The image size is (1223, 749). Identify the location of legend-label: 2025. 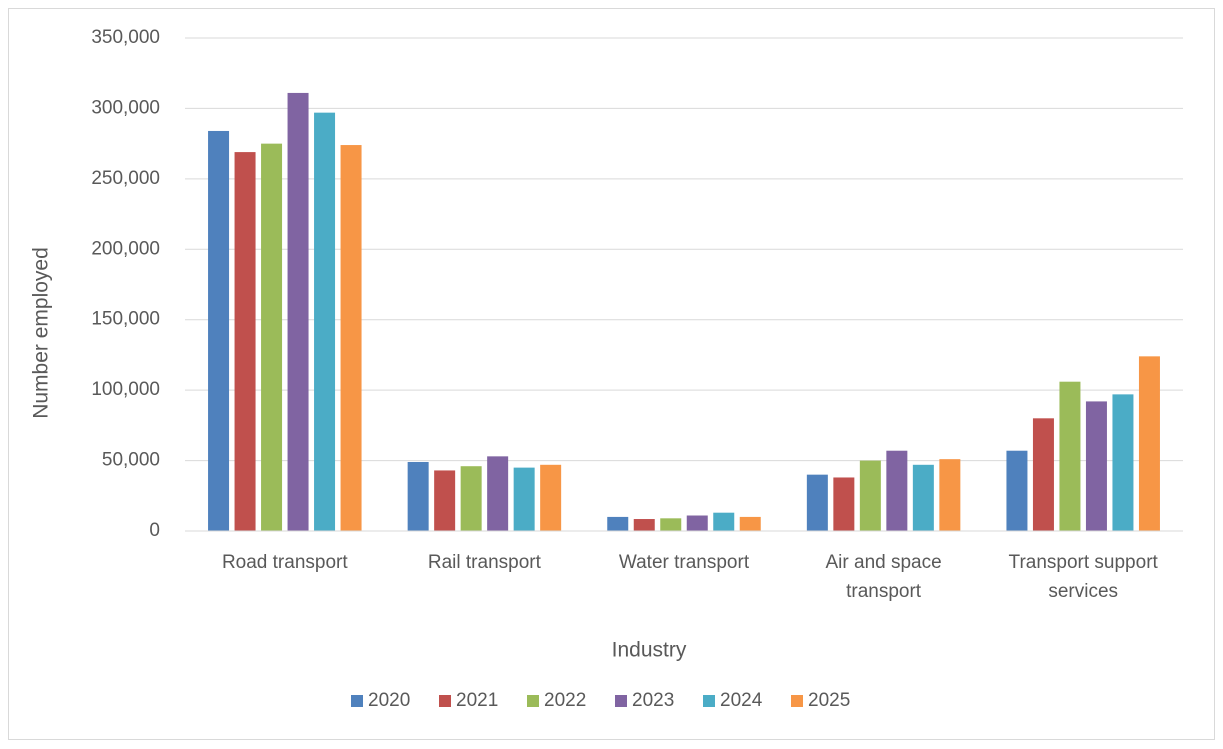
(829, 700).